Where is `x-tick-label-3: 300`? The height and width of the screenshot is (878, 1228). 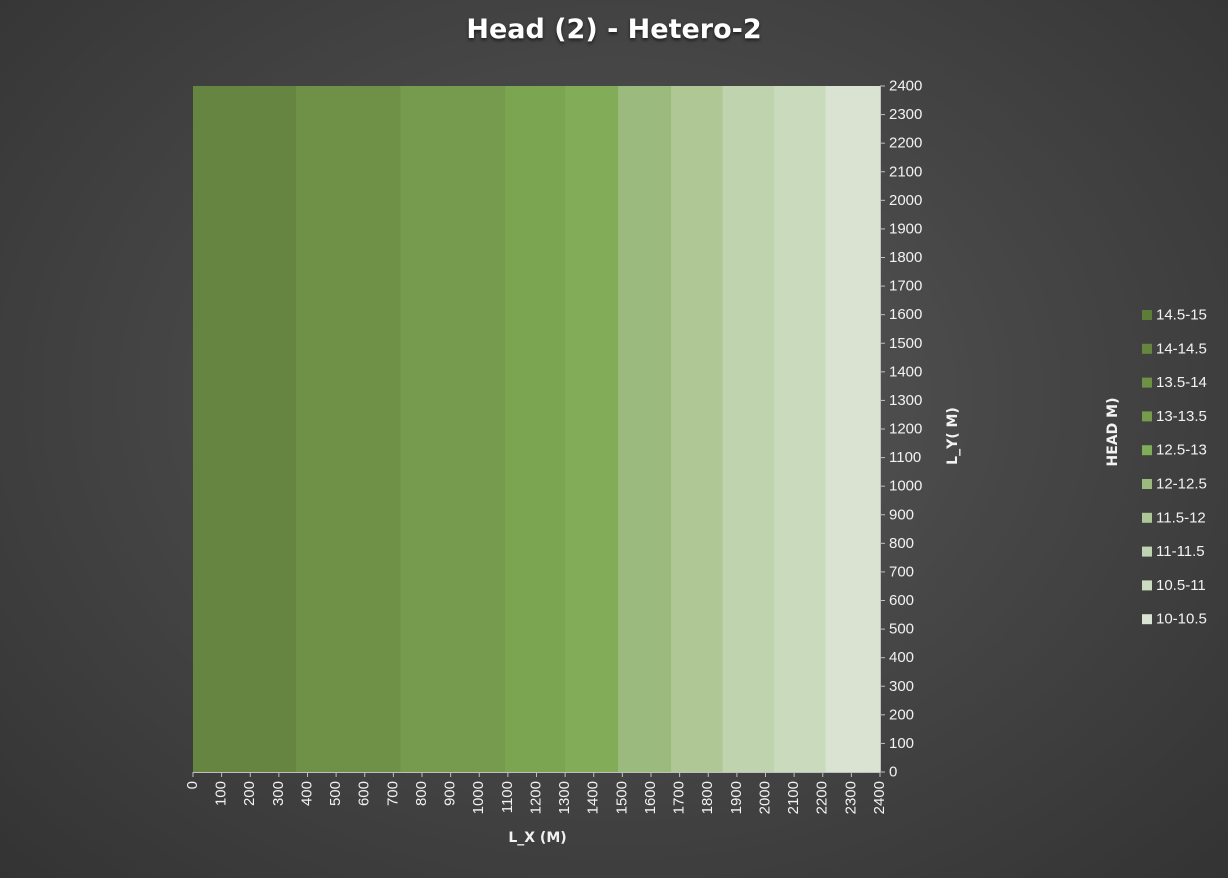 x-tick-label-3: 300 is located at coordinates (278, 793).